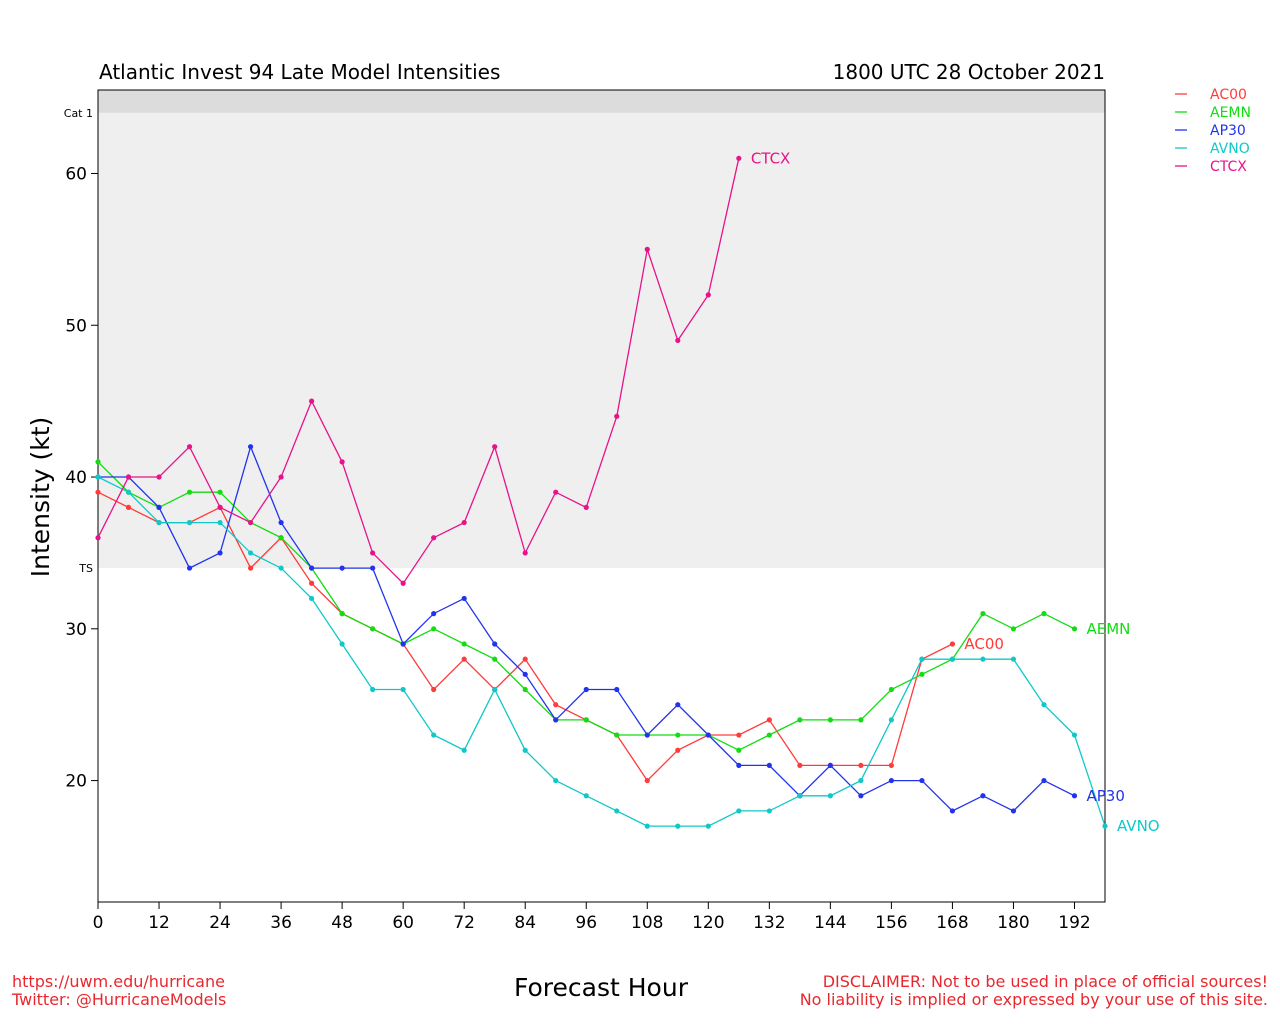  Describe the element at coordinates (464, 923) in the screenshot. I see `x-tick-label: 72` at that location.